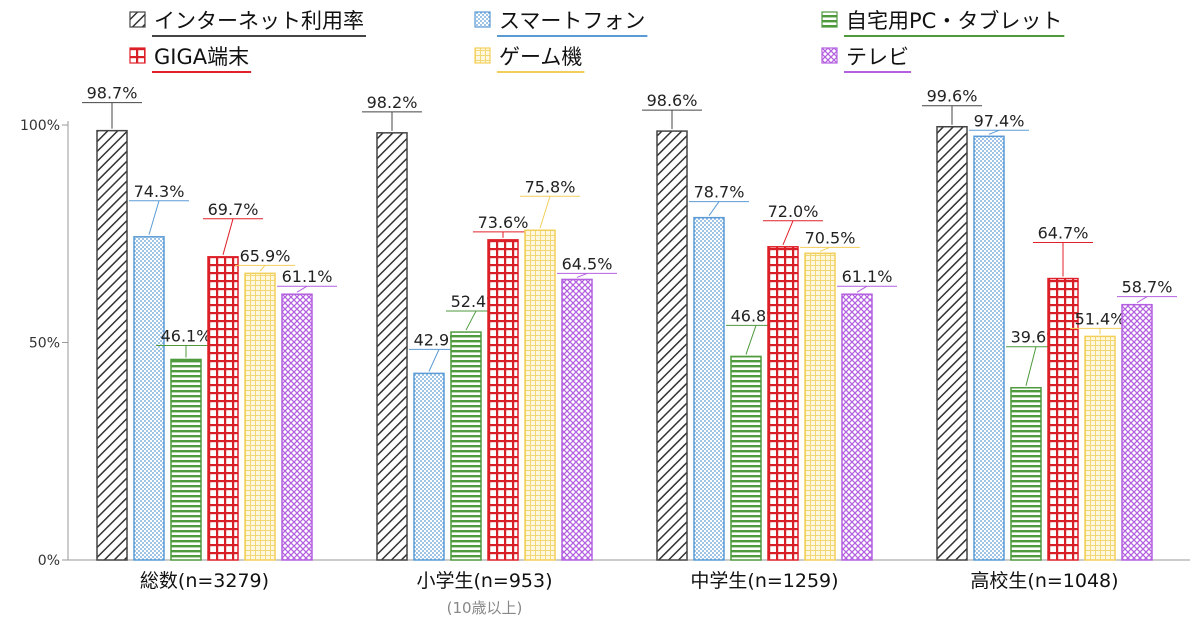 Image resolution: width=1200 pixels, height=625 pixels. Describe the element at coordinates (540, 57) in the screenshot. I see `legend-label: ゲーム機` at that location.